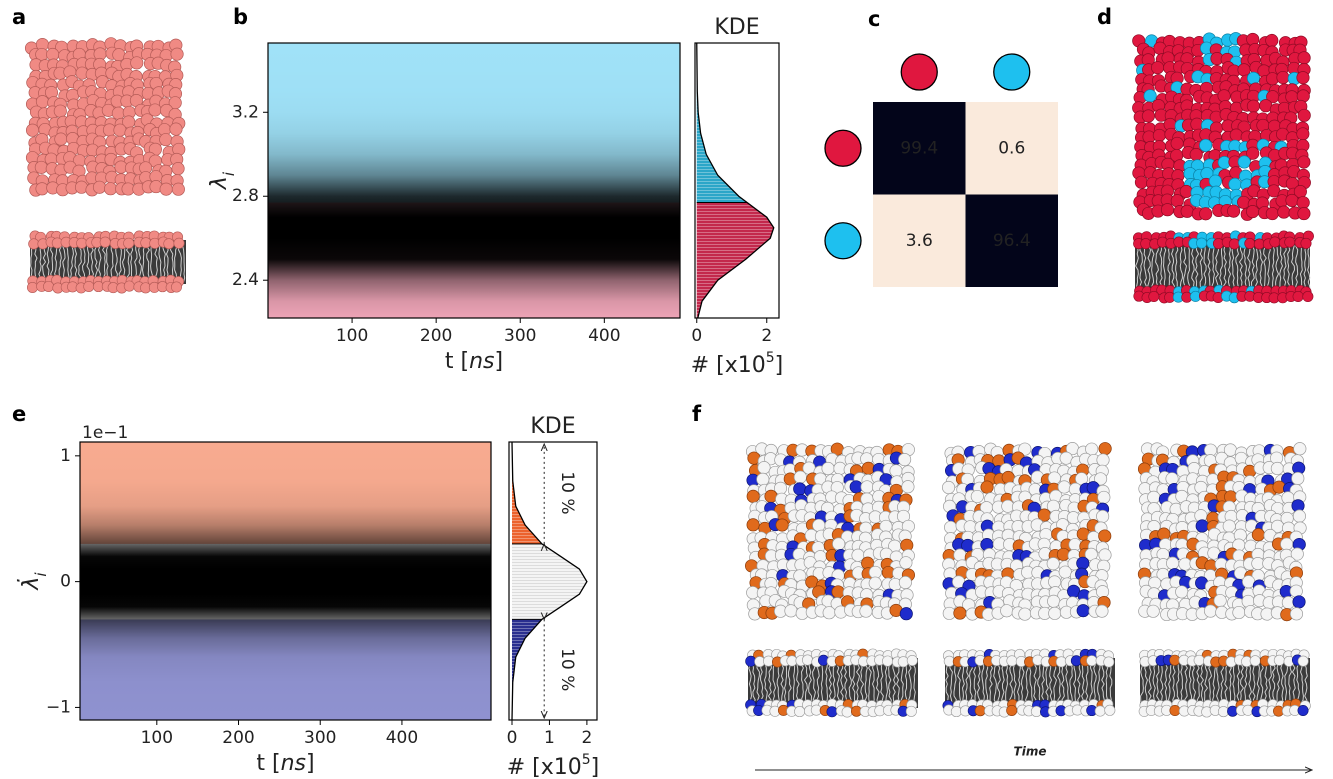 This screenshot has height=779, width=1333. I want to click on y-tick-label: 2.4, so click(245, 280).